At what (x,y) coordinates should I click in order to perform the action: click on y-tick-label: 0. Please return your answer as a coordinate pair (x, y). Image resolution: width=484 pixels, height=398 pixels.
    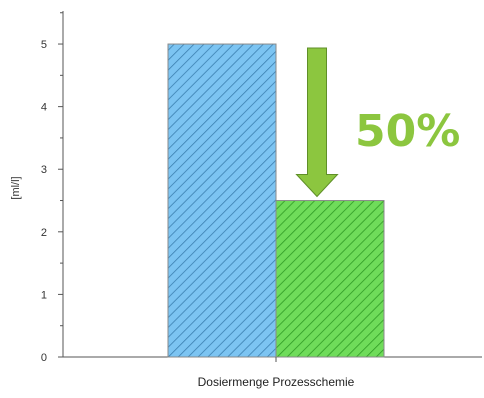
    Looking at the image, I should click on (44, 358).